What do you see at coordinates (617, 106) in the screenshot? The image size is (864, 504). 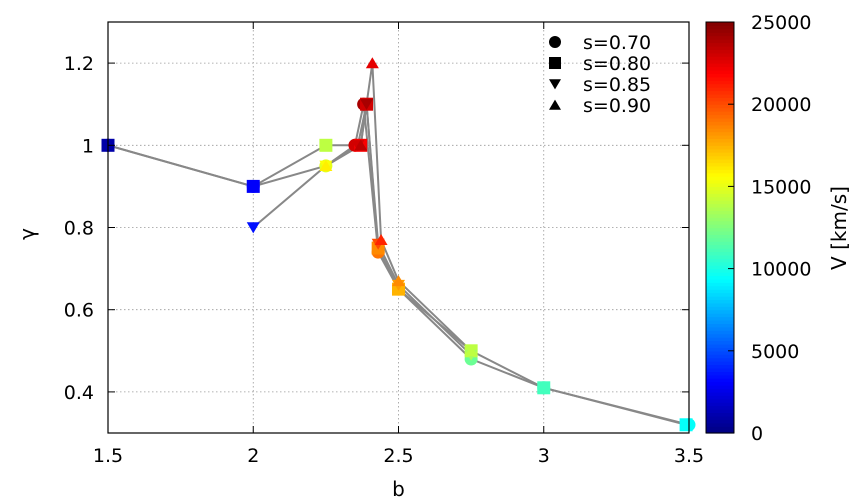 I see `legend-label: s=0.90` at bounding box center [617, 106].